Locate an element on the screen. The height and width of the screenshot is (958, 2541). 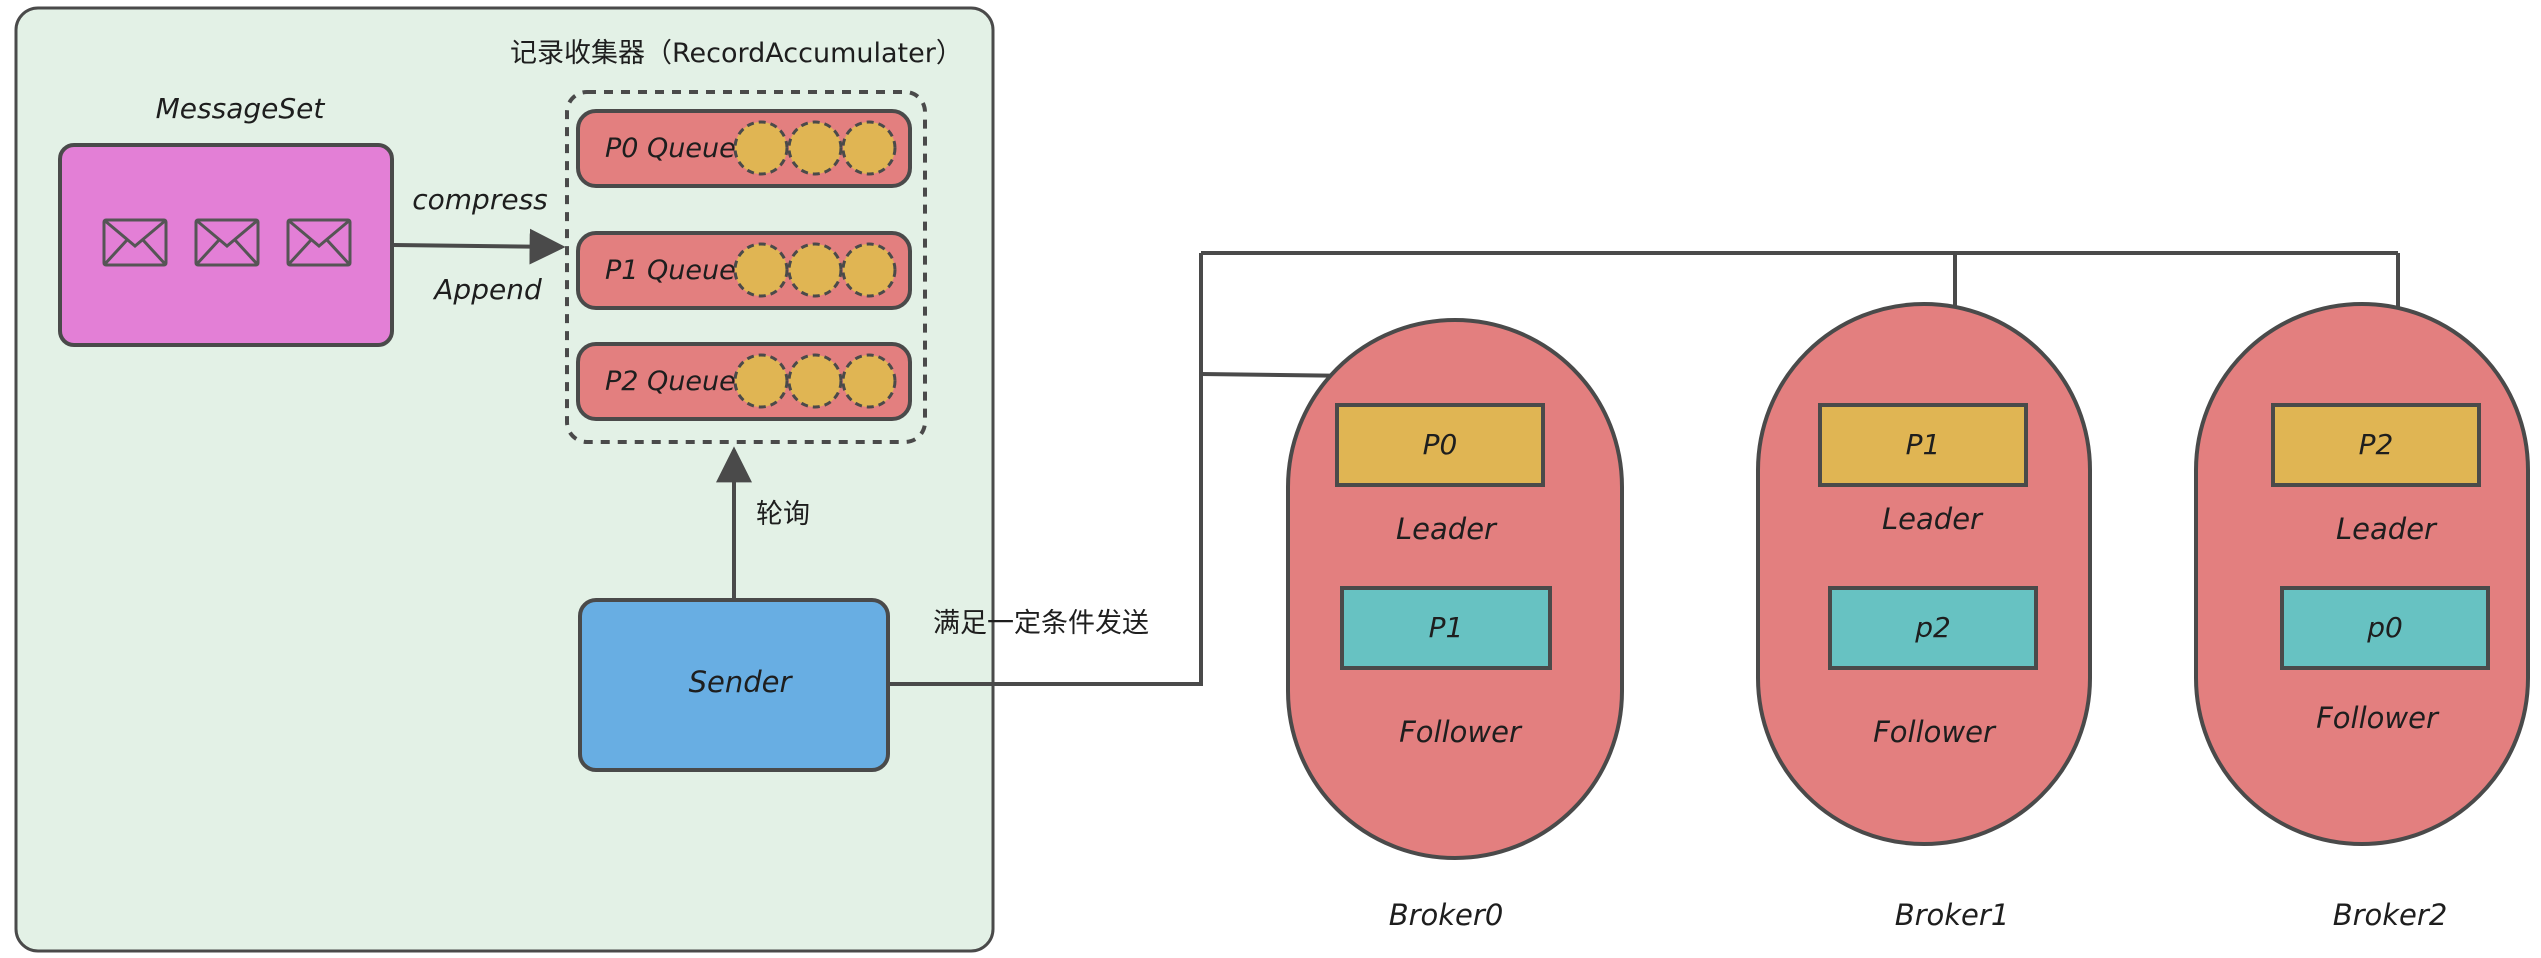
leader-partition-label: P2 is located at coordinates (2376, 444).